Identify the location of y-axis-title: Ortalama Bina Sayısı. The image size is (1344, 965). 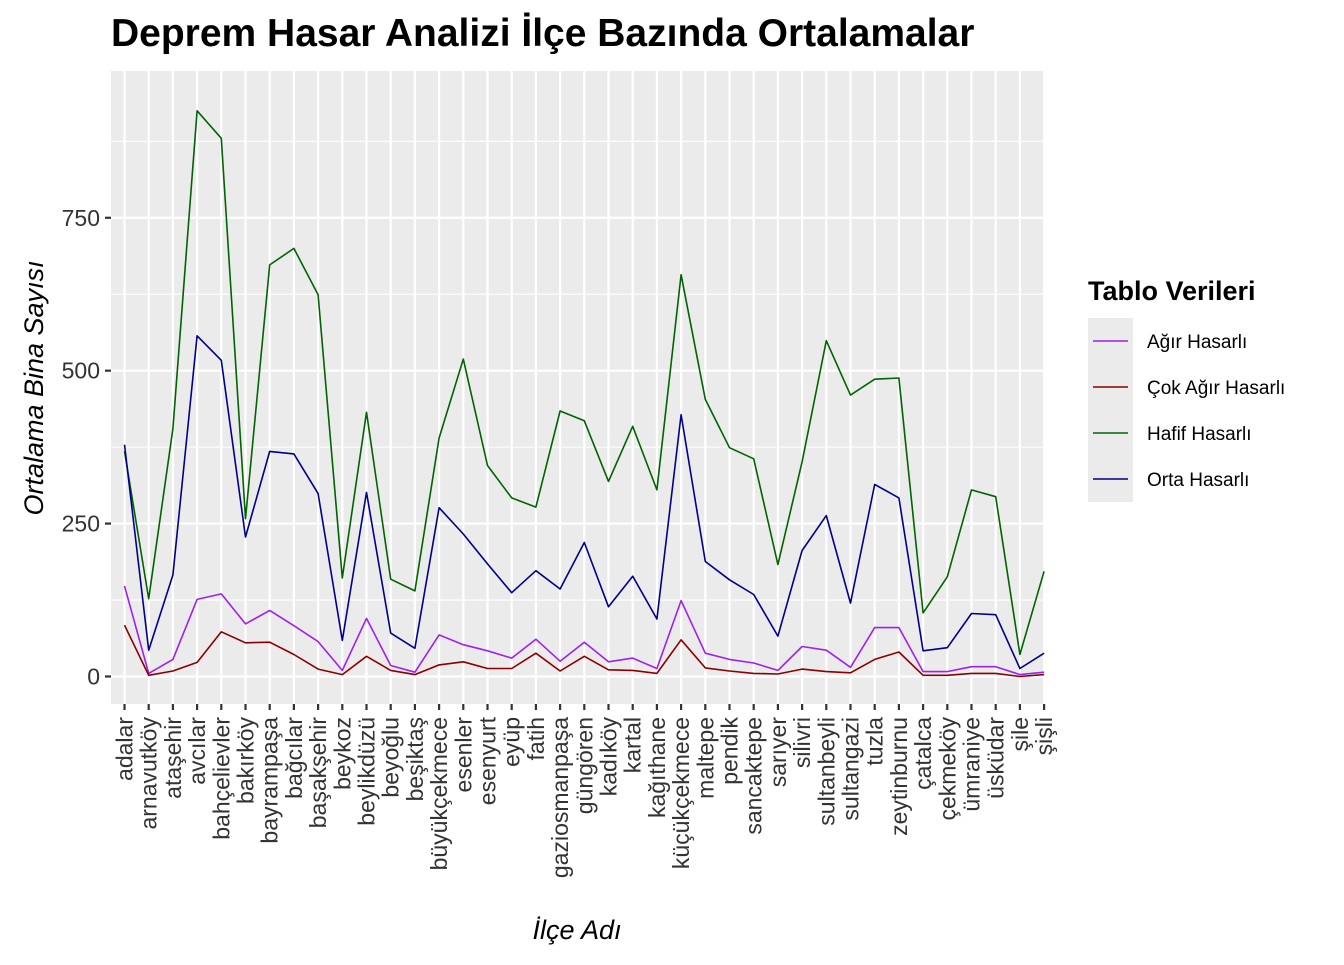
(34, 387).